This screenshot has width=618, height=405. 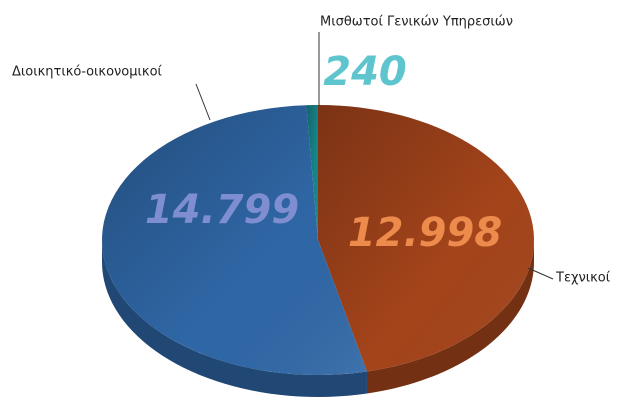 I want to click on value-label: 240, so click(x=365, y=72).